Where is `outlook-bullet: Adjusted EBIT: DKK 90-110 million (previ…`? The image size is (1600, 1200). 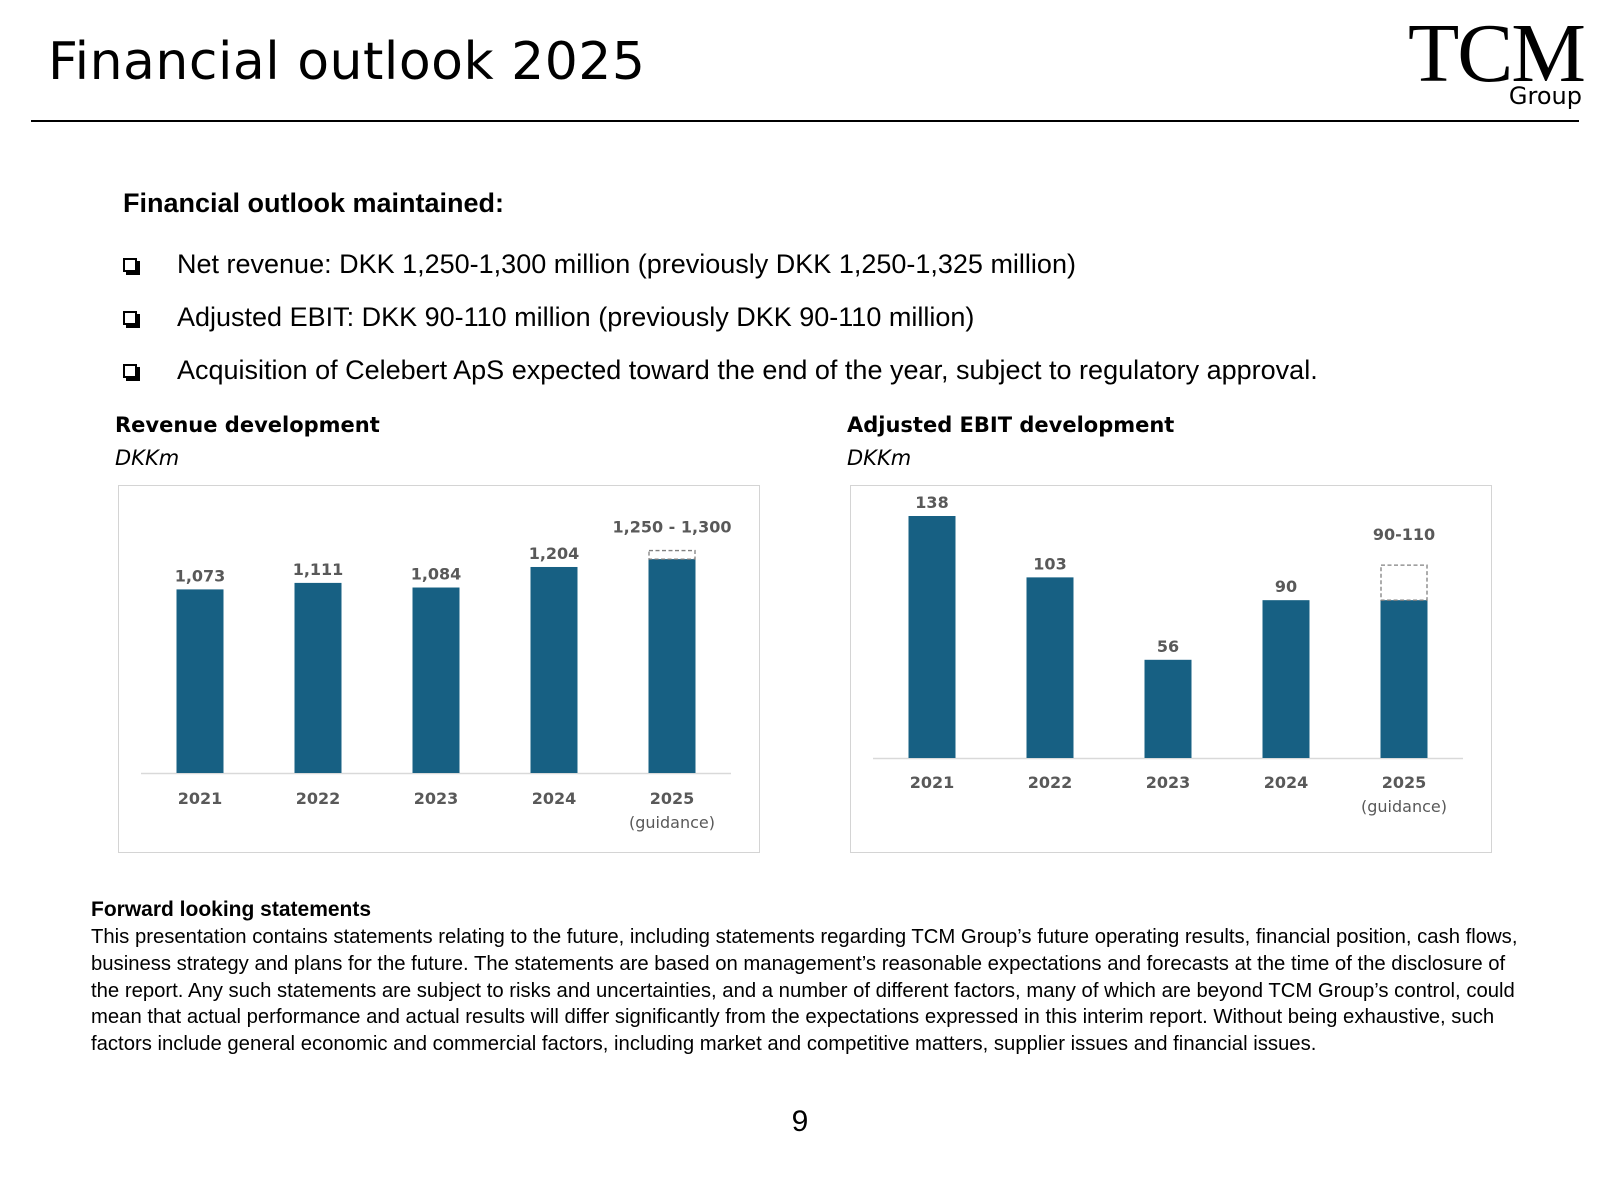
outlook-bullet: Adjusted EBIT: DKK 90-110 million (previ… is located at coordinates (720, 317).